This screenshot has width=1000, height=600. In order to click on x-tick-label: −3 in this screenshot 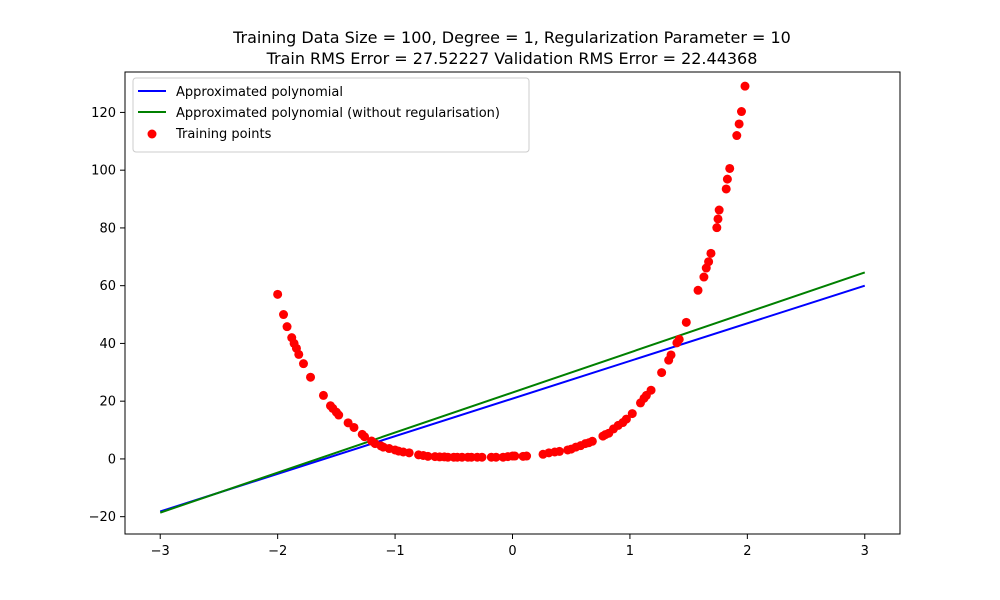, I will do `click(160, 551)`.